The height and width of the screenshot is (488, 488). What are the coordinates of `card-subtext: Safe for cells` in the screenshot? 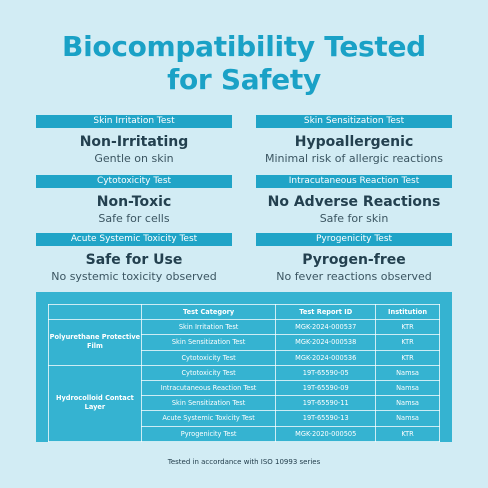 It's located at (134, 218).